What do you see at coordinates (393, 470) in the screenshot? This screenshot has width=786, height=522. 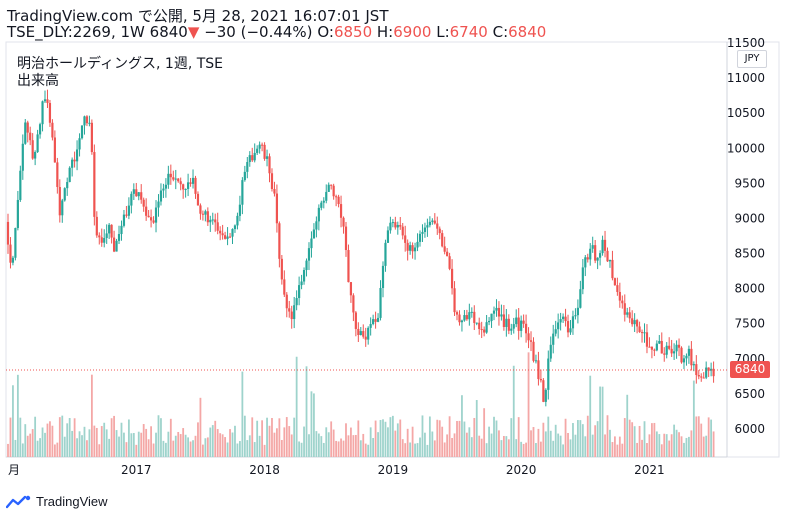 I see `time-tick-label: 2019` at bounding box center [393, 470].